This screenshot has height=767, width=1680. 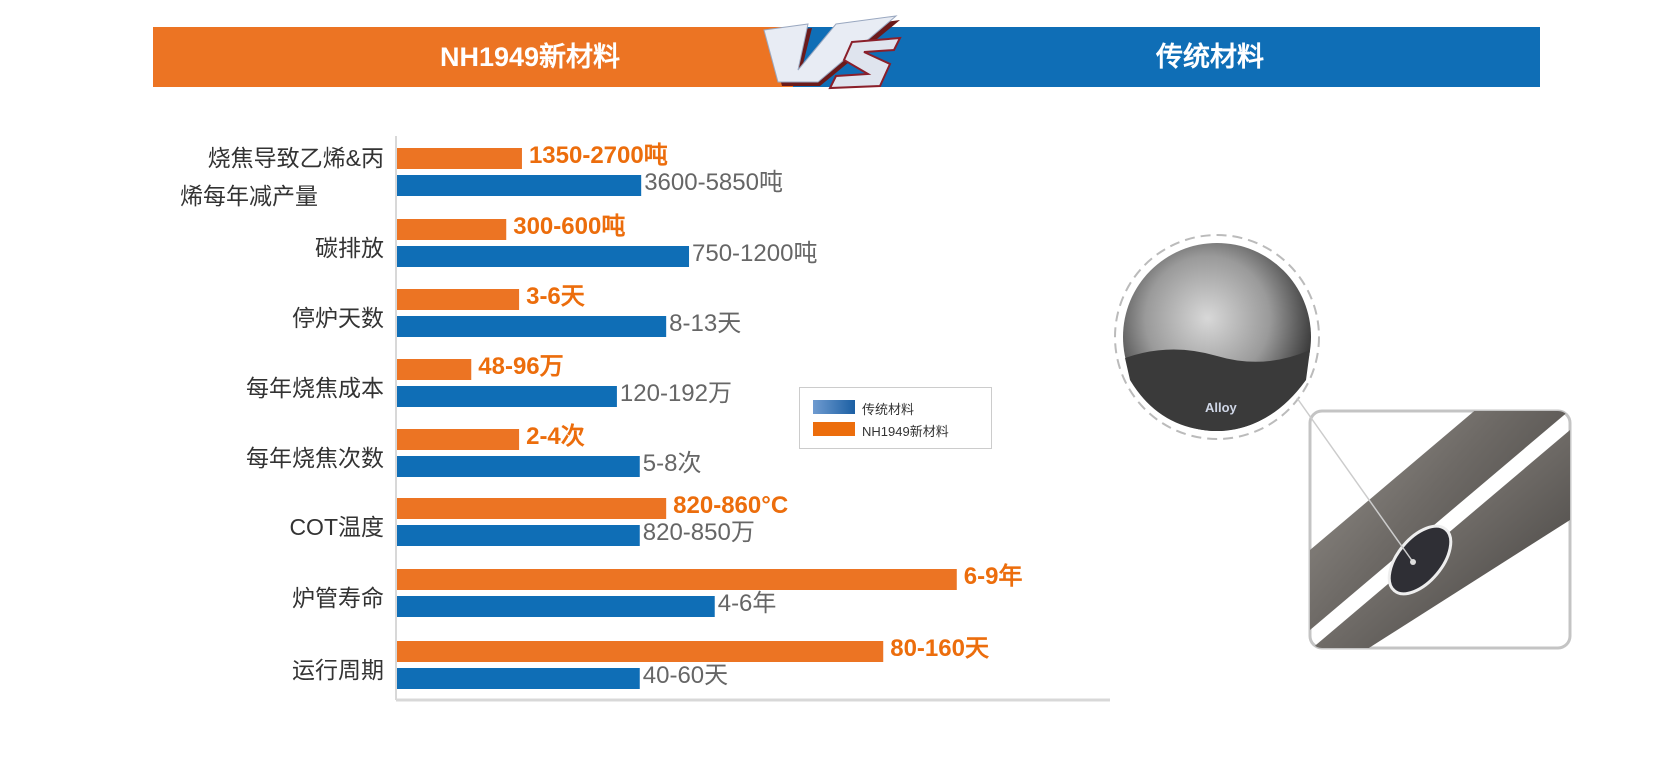 I want to click on data-label-nh1949: 3-6天, so click(x=555, y=296).